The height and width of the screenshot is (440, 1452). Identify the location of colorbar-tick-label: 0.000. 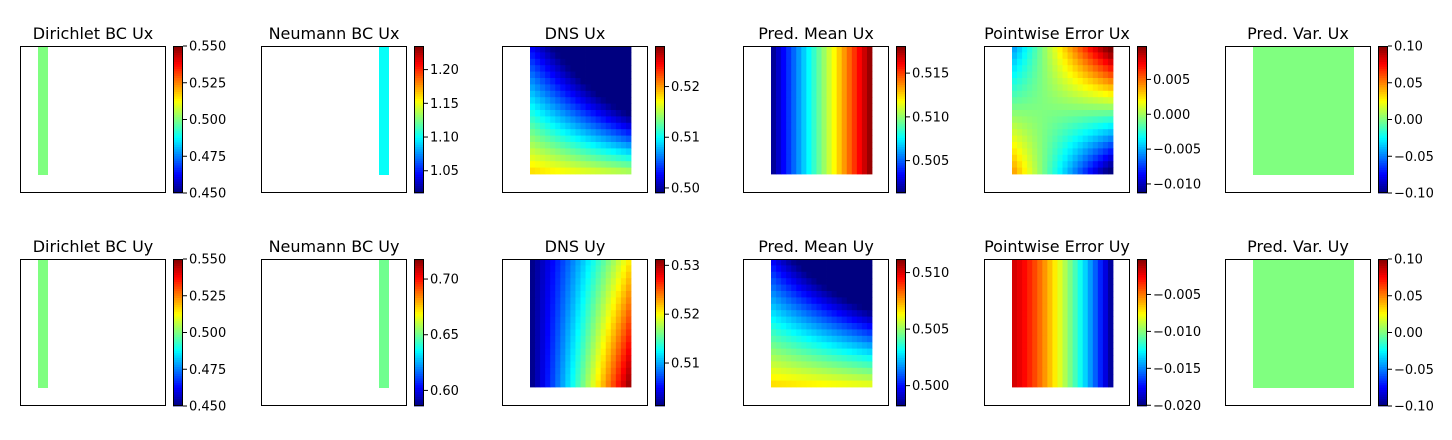
(1171, 115).